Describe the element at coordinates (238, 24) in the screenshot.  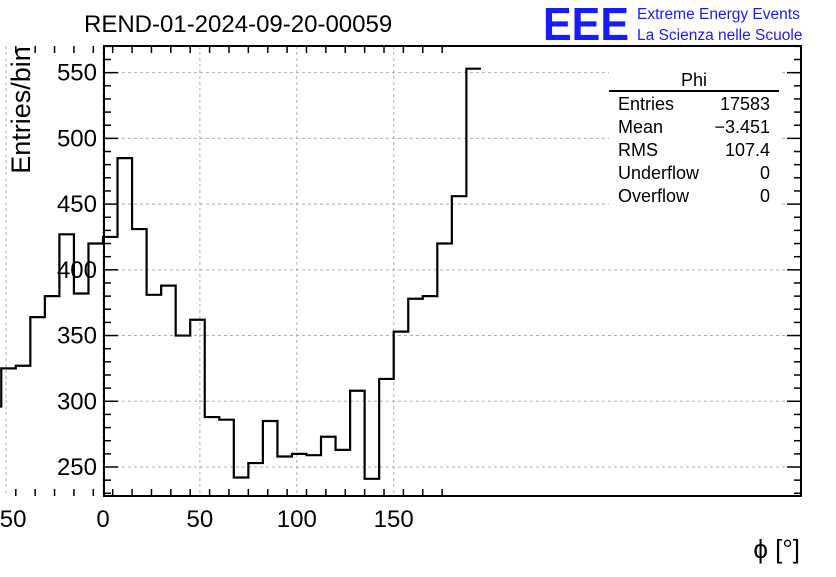
I see `run-title: REND-01-2024-09-20-00059` at that location.